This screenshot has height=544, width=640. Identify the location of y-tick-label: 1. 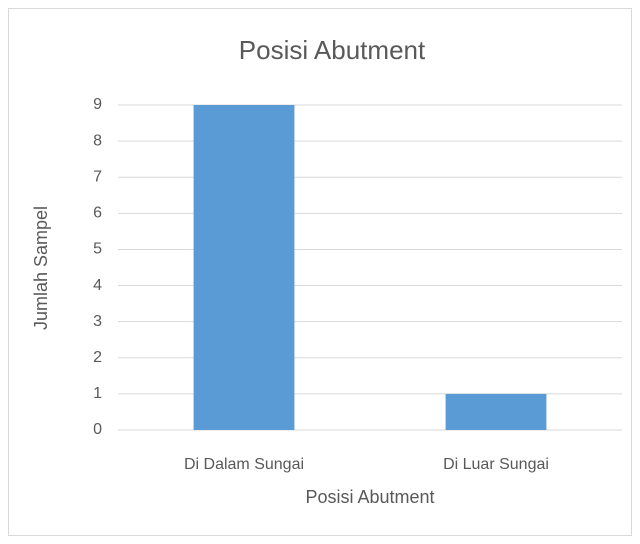
(97, 393).